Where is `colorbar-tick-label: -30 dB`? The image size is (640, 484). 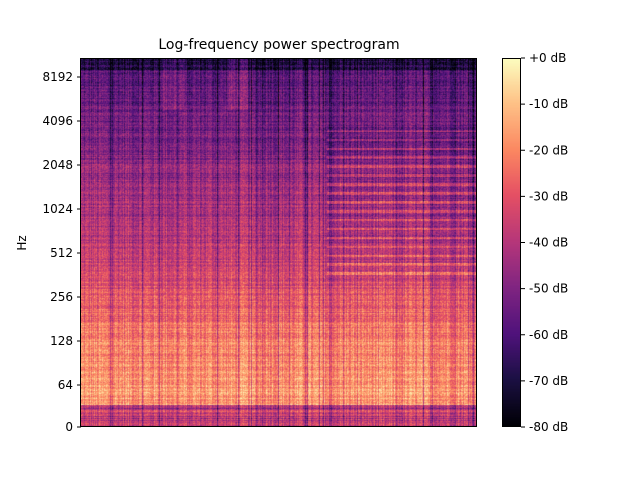 colorbar-tick-label: -30 dB is located at coordinates (548, 196).